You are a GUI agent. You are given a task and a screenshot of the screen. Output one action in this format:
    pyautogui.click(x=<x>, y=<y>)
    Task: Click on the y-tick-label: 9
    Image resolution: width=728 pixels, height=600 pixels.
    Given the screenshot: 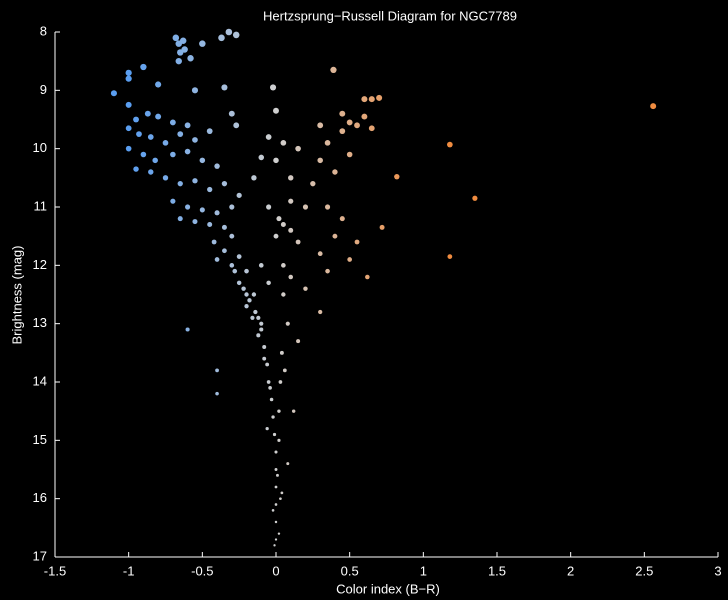 What is the action you would take?
    pyautogui.click(x=43, y=89)
    